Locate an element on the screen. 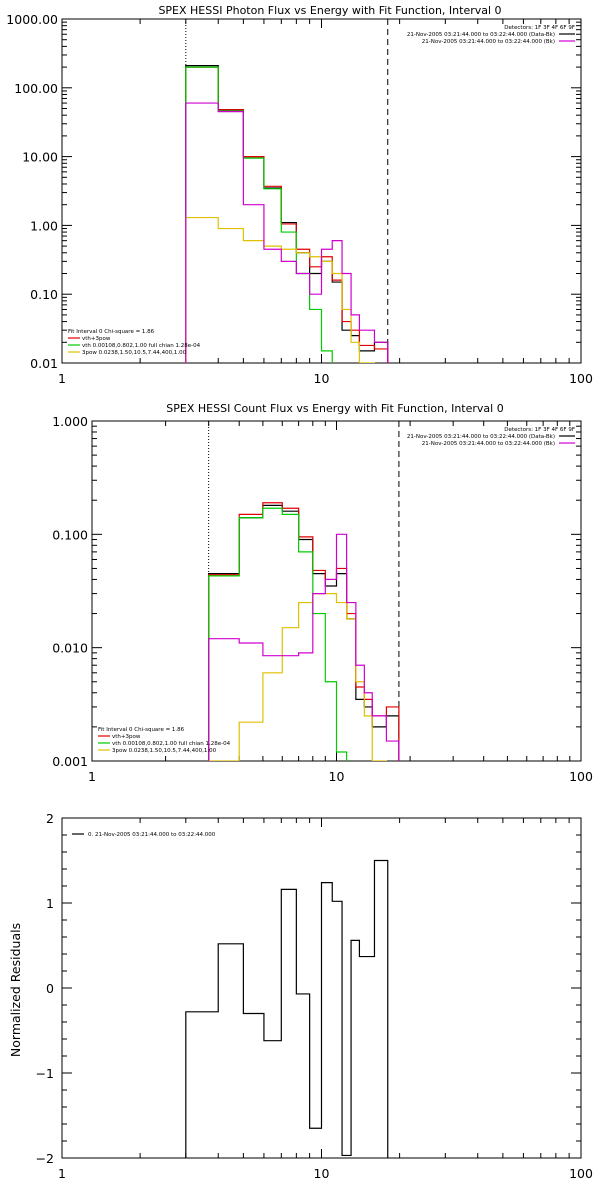 This screenshot has height=1200, width=600. y-tick-label: 0.100 is located at coordinates (70, 534).